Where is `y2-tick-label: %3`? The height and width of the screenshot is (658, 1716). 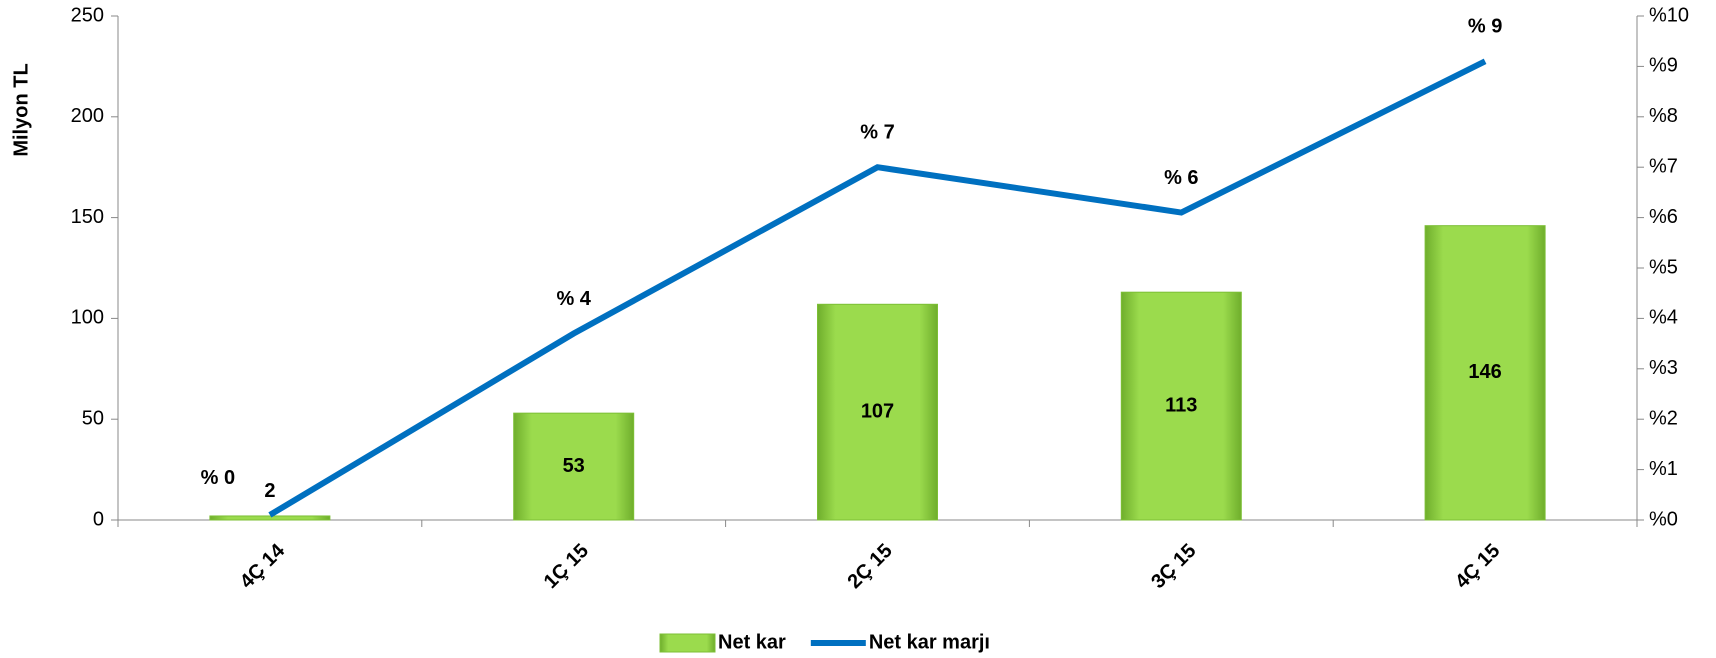
y2-tick-label: %3 is located at coordinates (1663, 368).